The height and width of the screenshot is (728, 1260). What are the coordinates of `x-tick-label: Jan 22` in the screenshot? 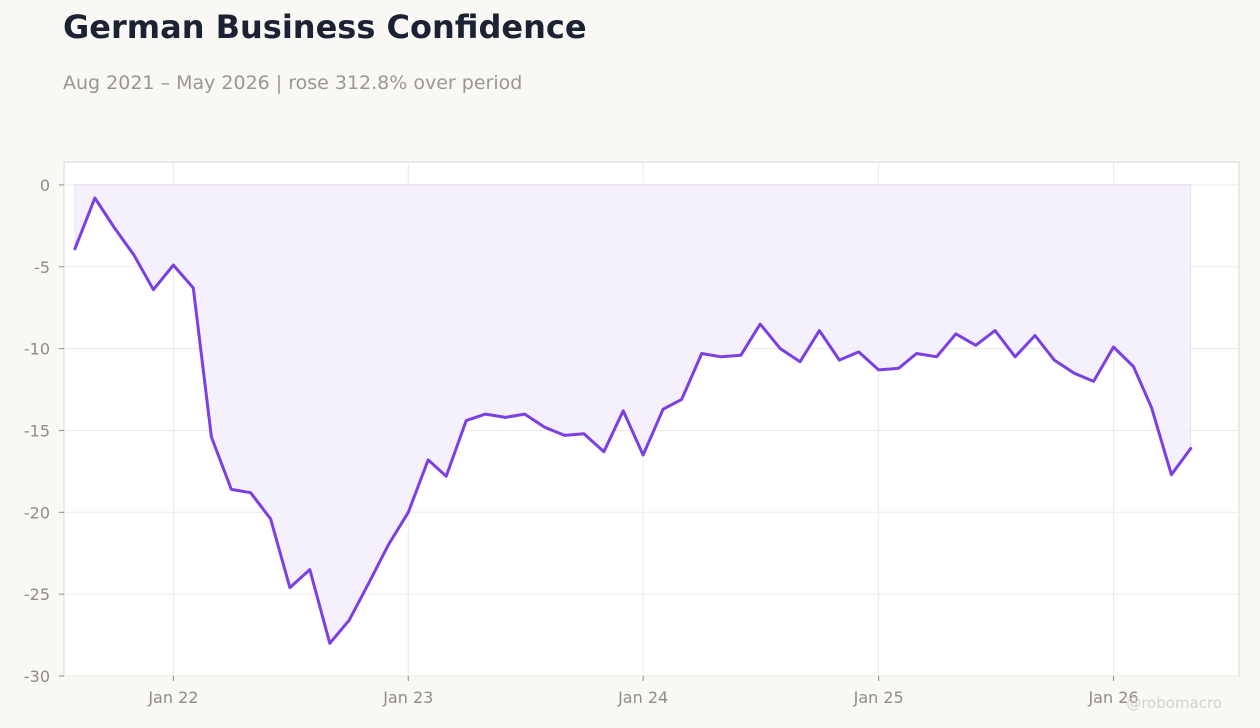 It's located at (172, 697).